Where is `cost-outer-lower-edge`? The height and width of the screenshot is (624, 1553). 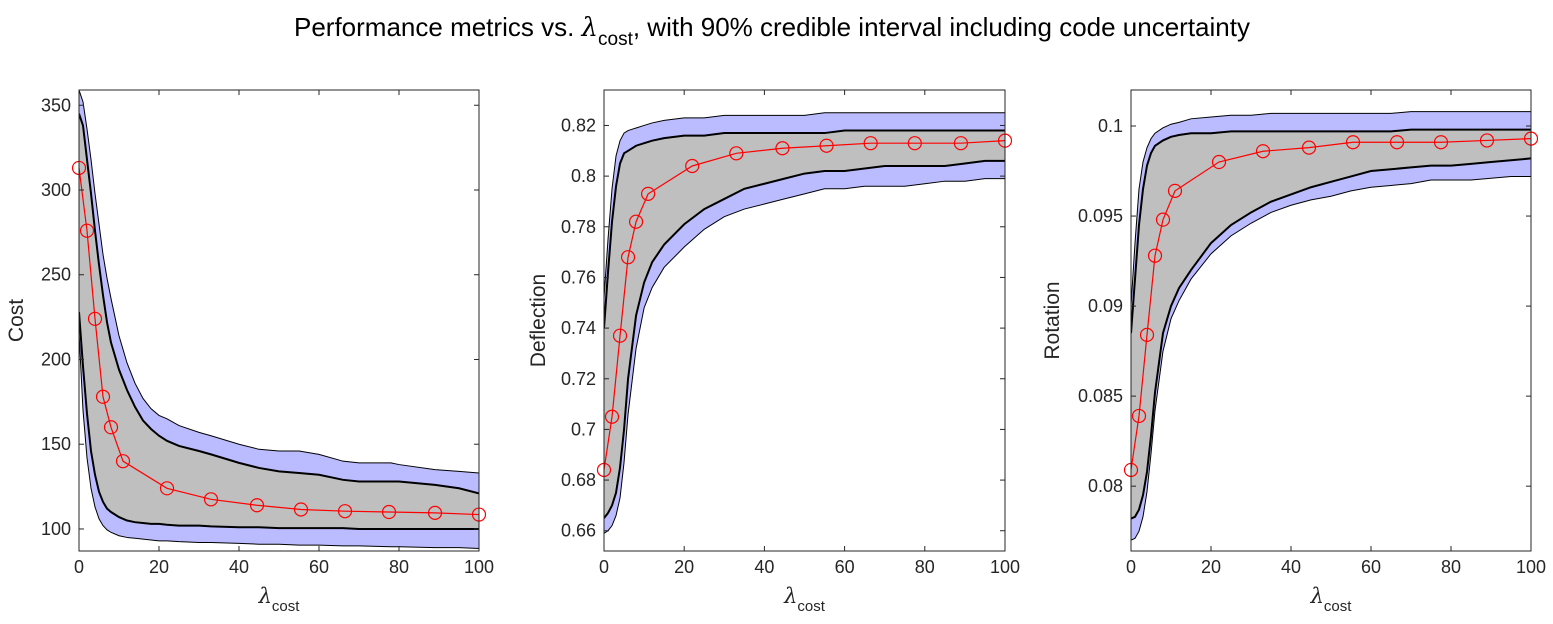 cost-outer-lower-edge is located at coordinates (279, 440).